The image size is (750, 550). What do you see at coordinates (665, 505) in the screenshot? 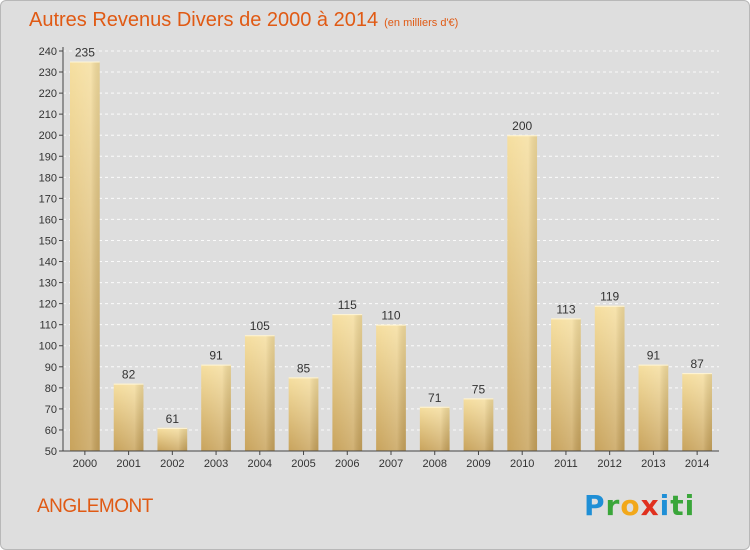
I see `logo-letter: i` at bounding box center [665, 505].